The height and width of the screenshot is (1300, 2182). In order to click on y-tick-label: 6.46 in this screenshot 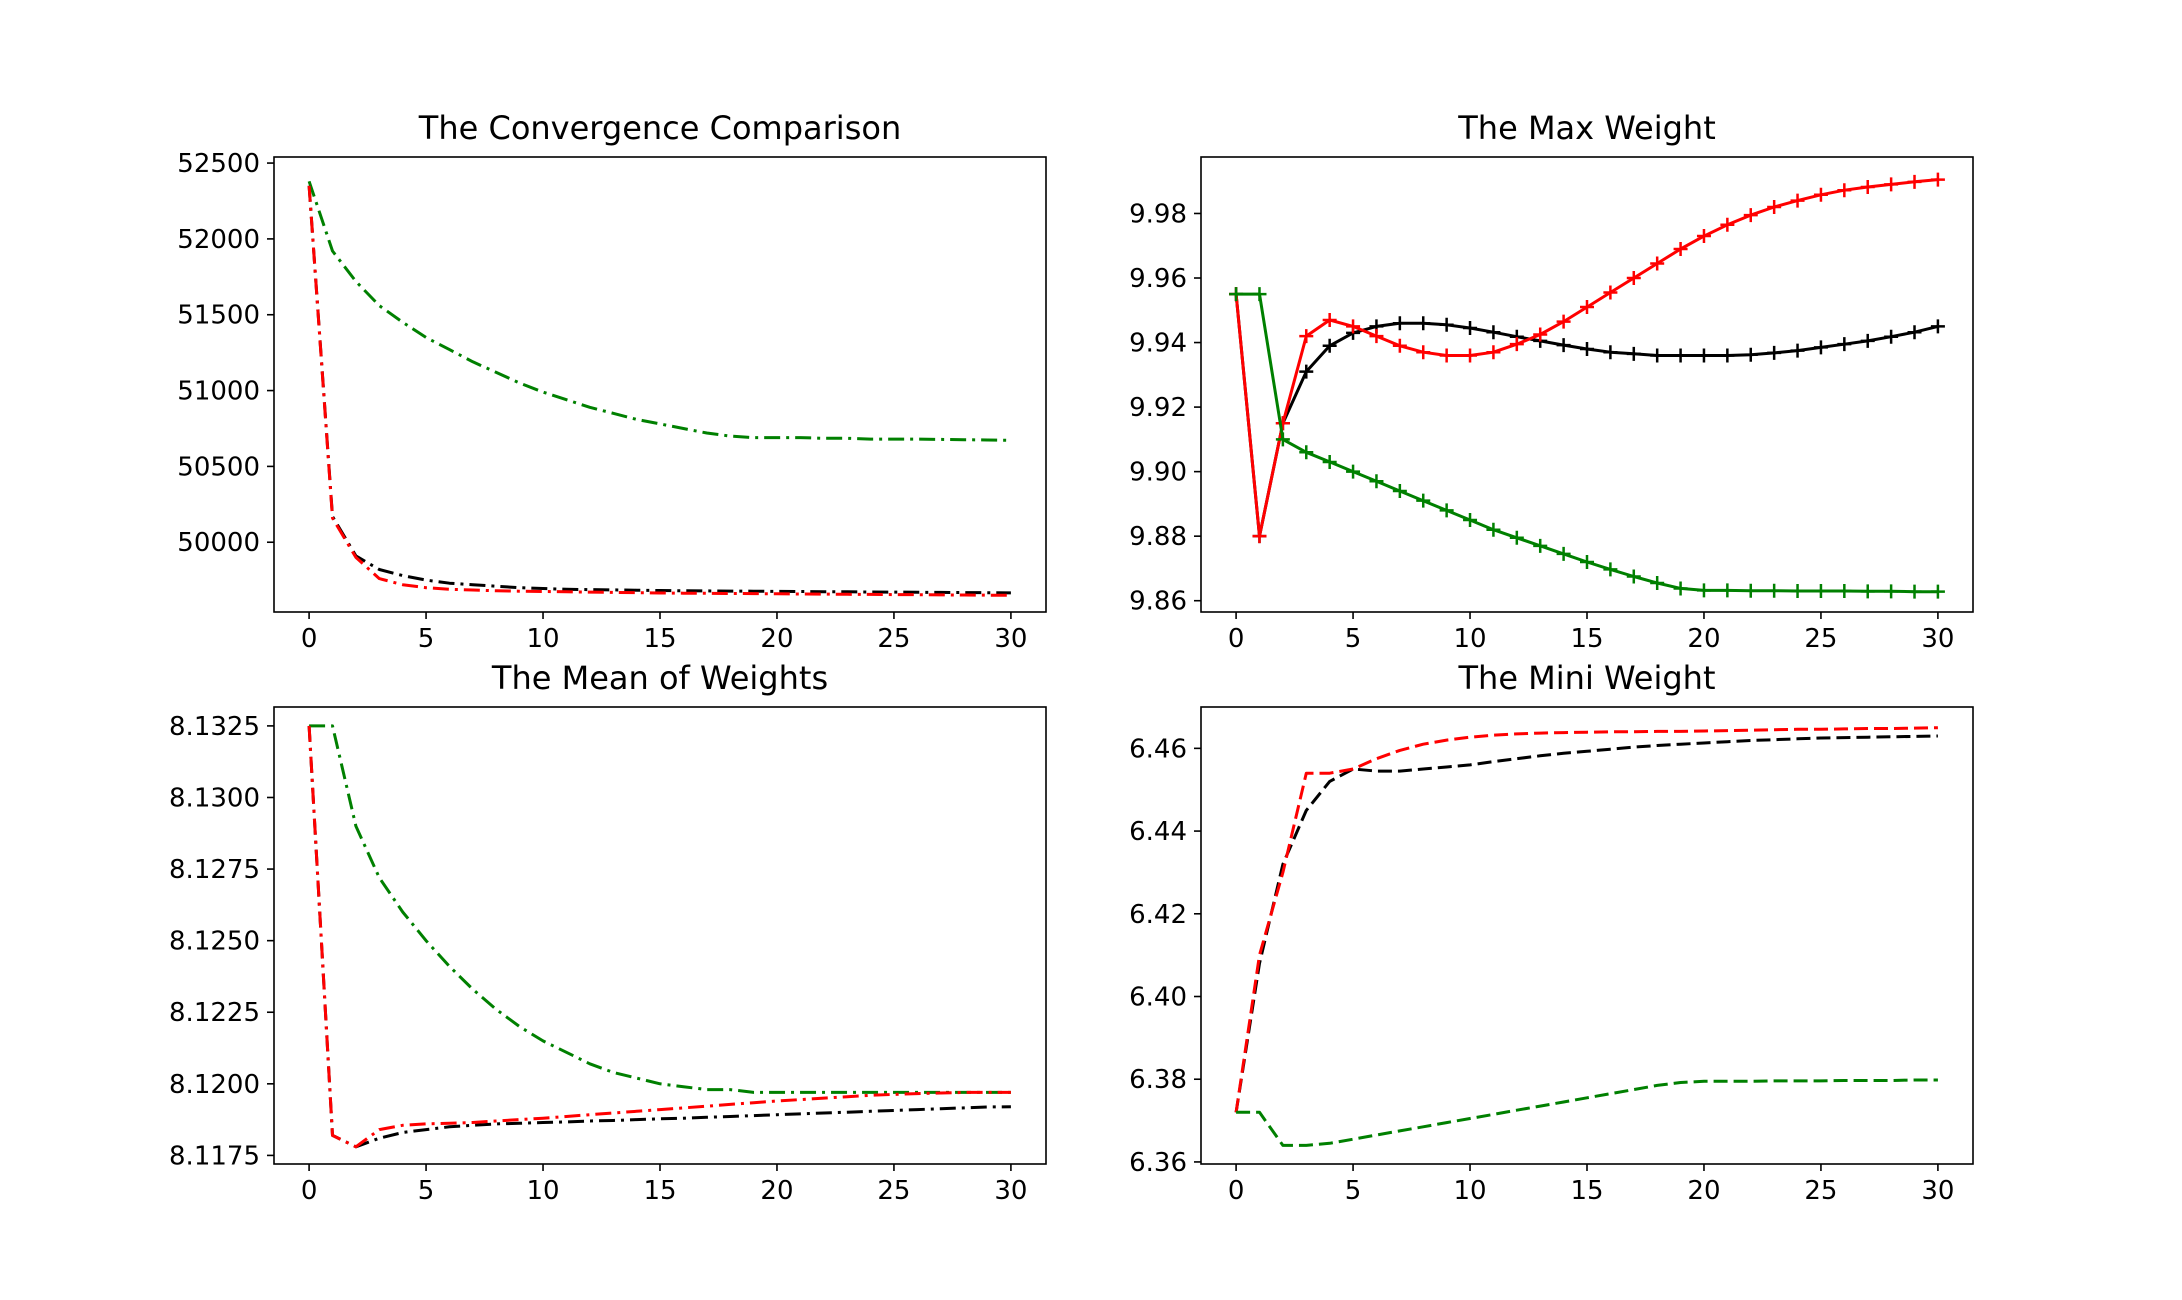, I will do `click(1158, 749)`.